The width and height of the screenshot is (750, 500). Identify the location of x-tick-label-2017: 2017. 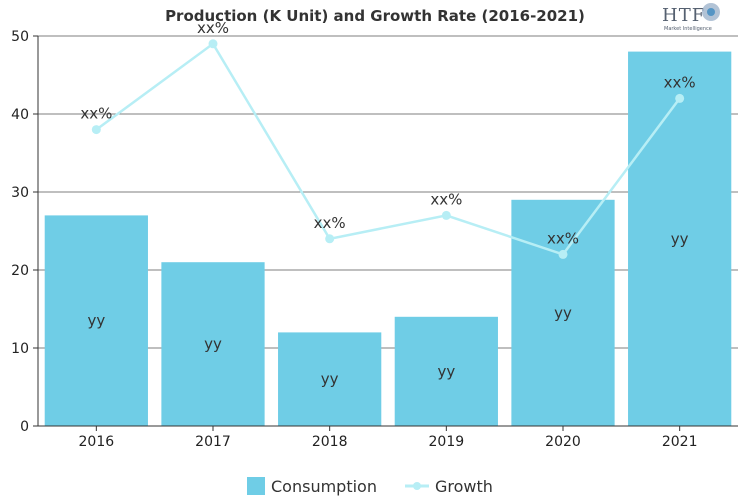
(213, 442).